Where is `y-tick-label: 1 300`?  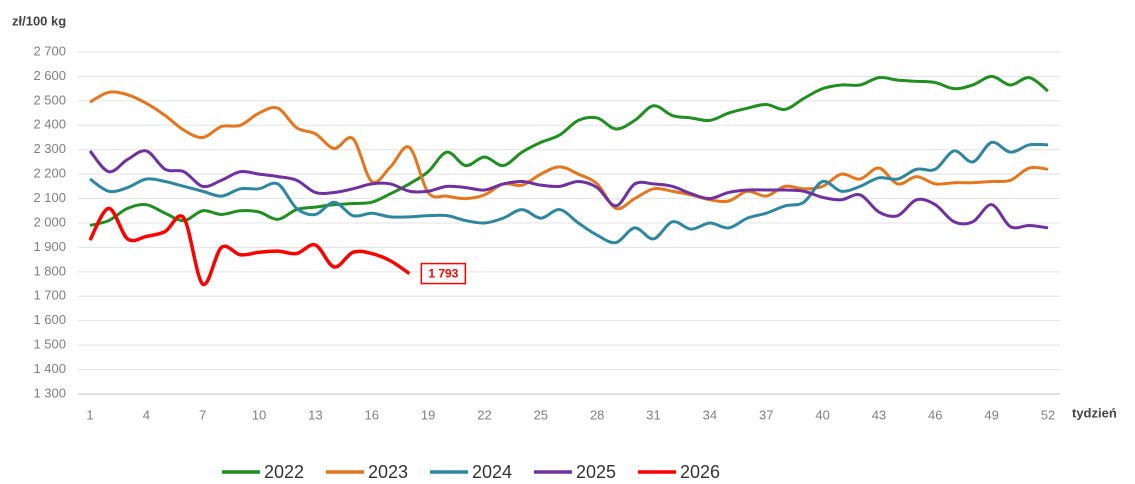
y-tick-label: 1 300 is located at coordinates (49, 392).